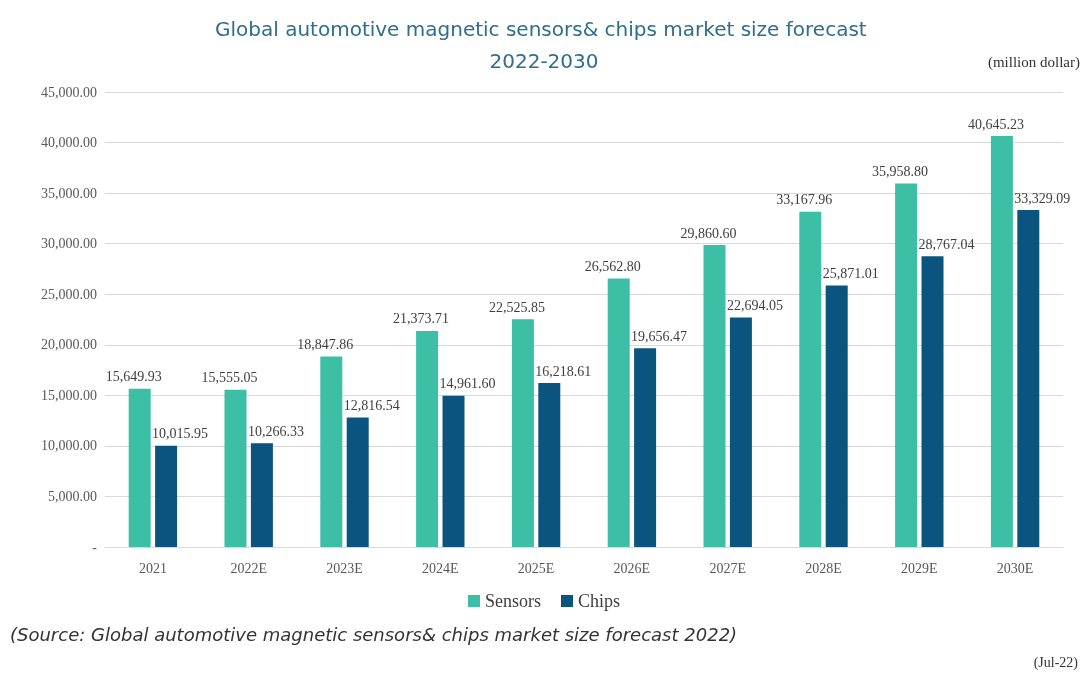 The width and height of the screenshot is (1088, 677). What do you see at coordinates (69, 446) in the screenshot?
I see `y-tick-label: 10,000.00` at bounding box center [69, 446].